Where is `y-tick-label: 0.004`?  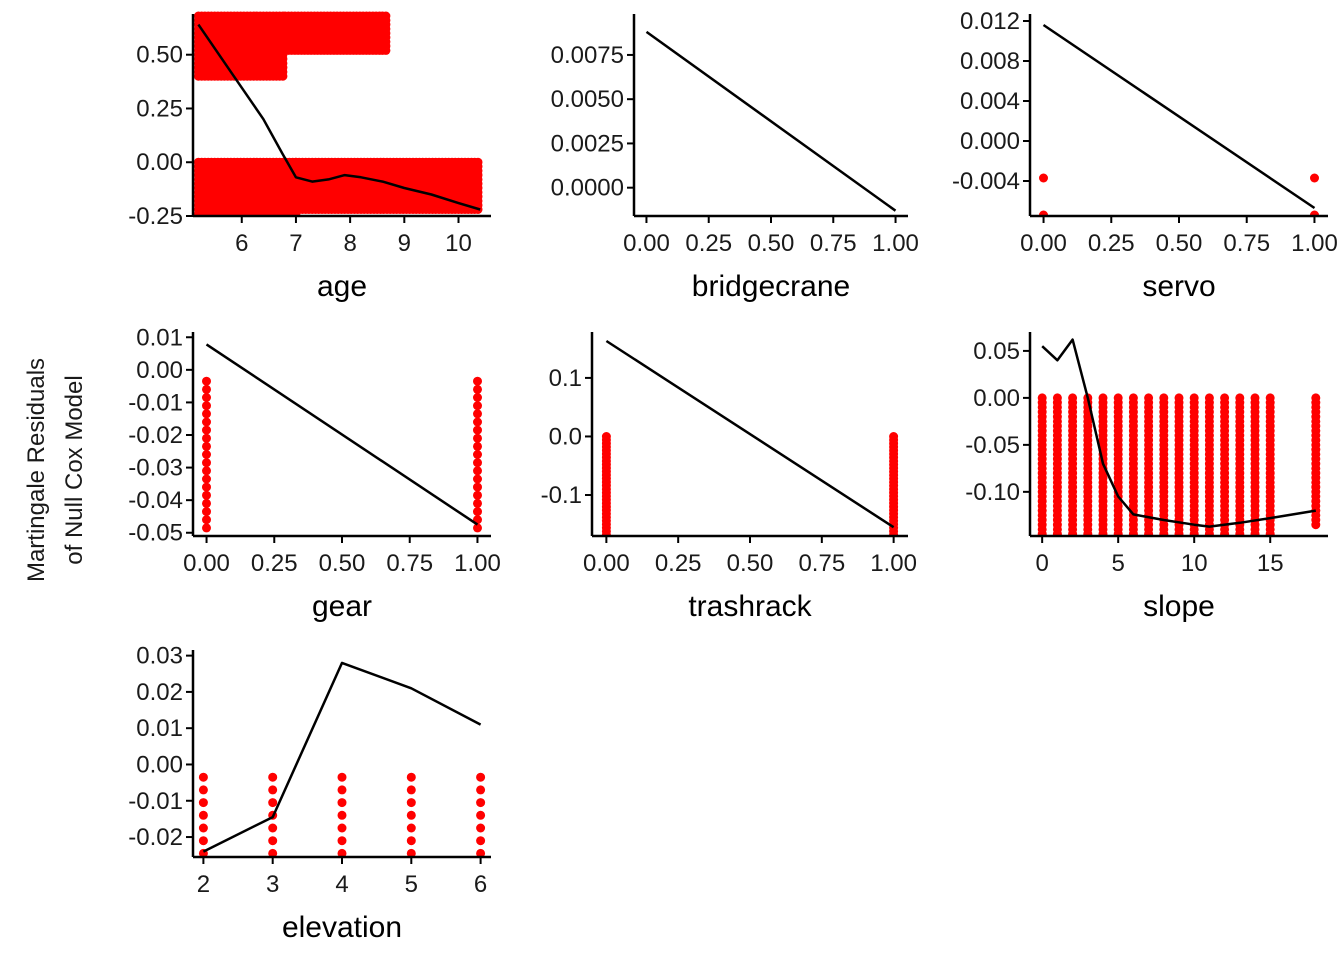
y-tick-label: 0.004 is located at coordinates (990, 101).